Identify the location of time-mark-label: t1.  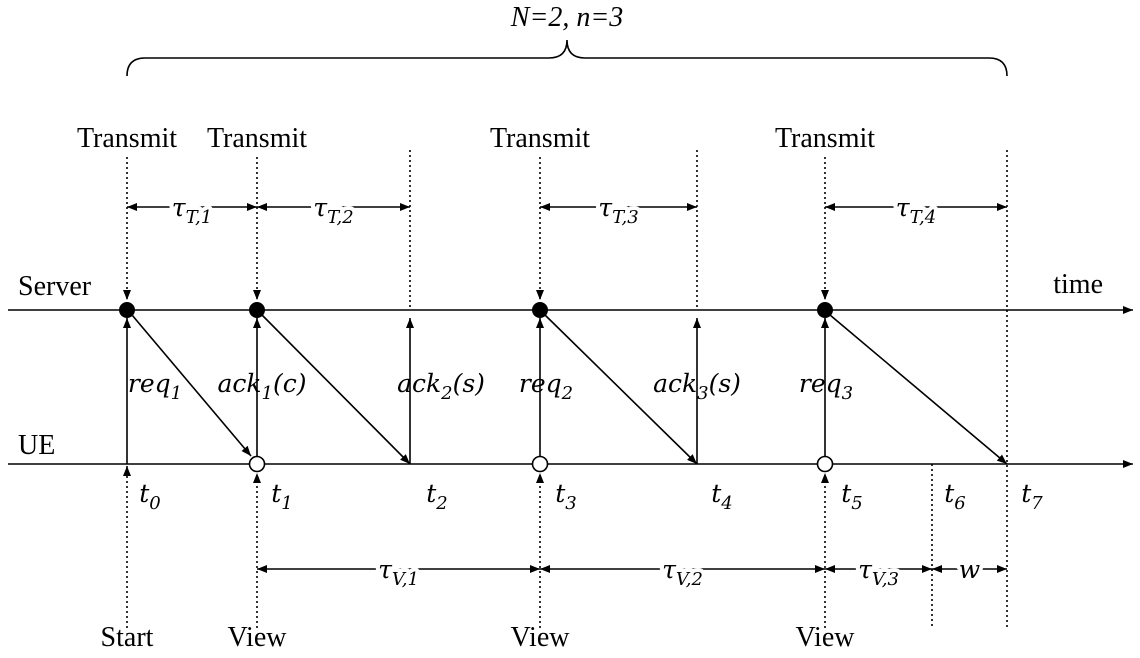
(282, 496).